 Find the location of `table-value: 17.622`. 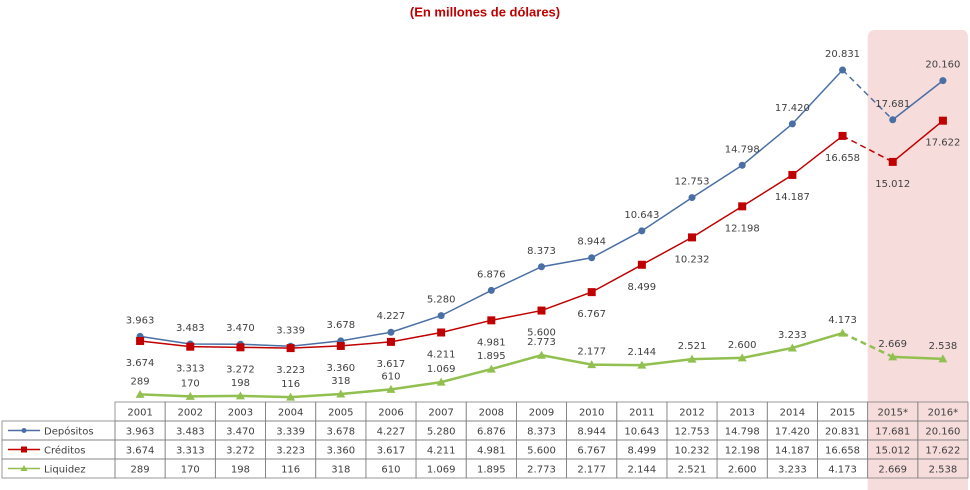

table-value: 17.622 is located at coordinates (942, 451).